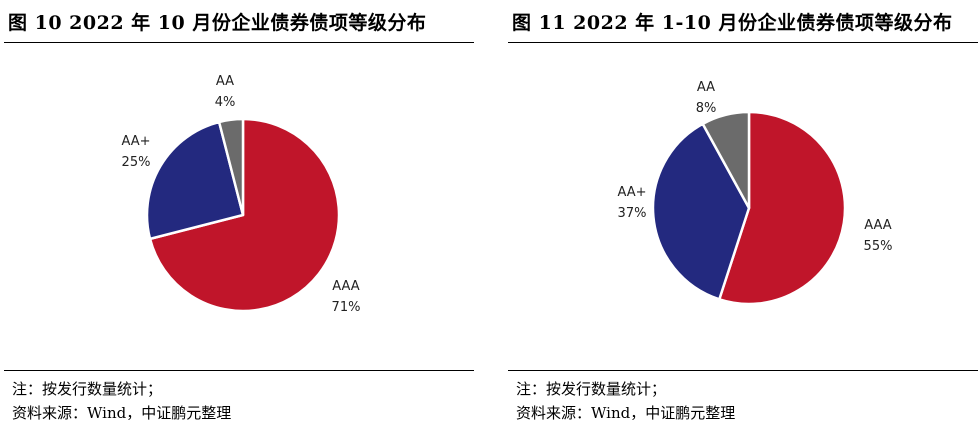 The image size is (978, 427). Describe the element at coordinates (732, 23) in the screenshot. I see `chart-title: 图 11 2022 年 1-10 月份企业债券债项等级分布` at that location.